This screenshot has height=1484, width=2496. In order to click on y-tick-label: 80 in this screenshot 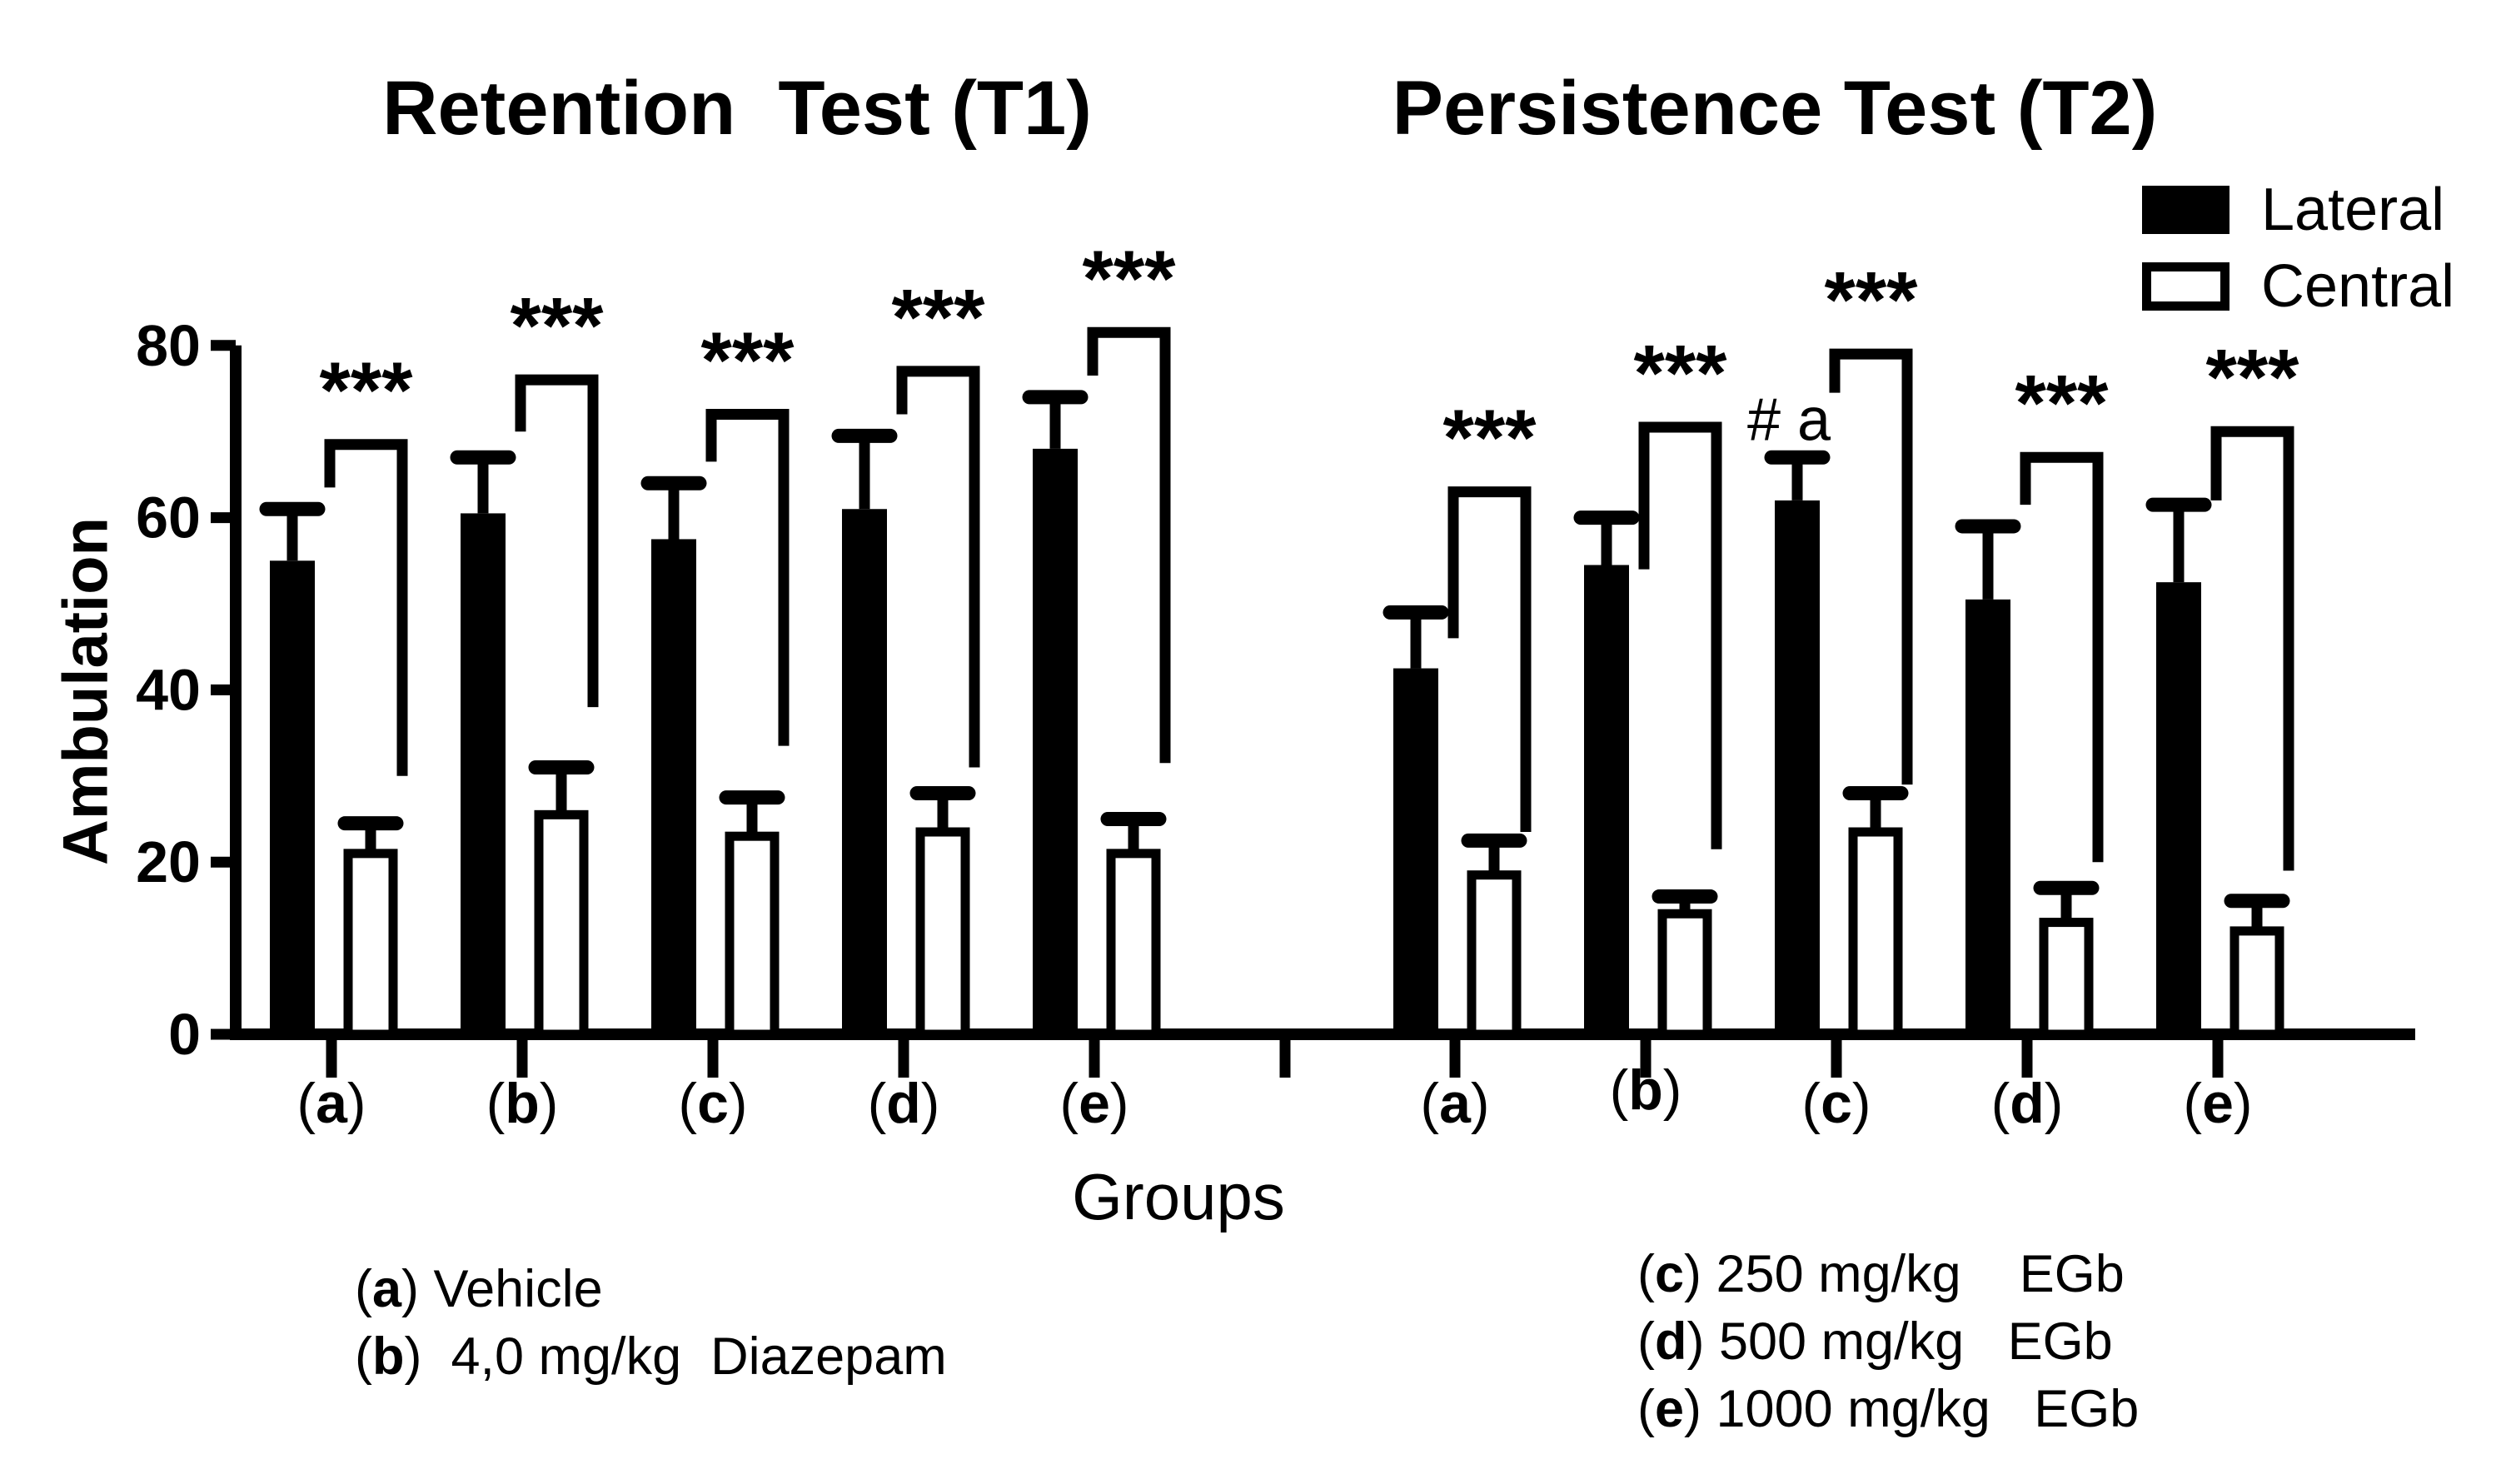, I will do `click(168, 345)`.